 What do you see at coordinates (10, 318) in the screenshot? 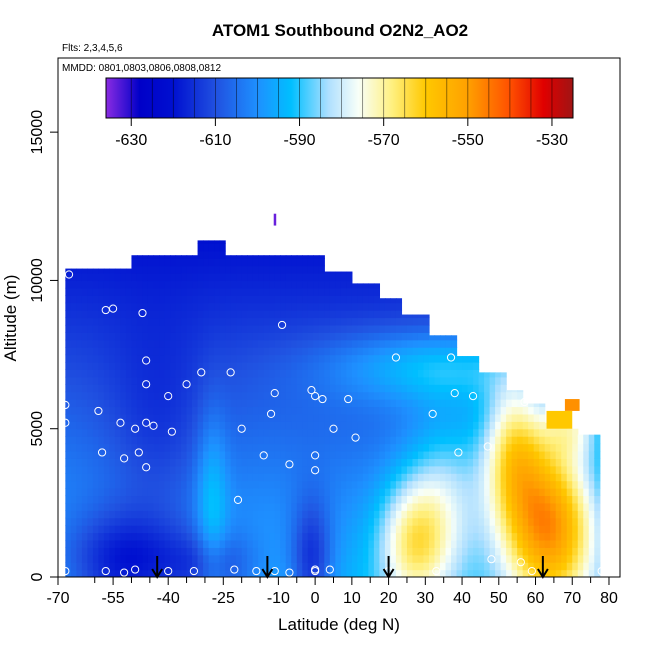
I see `y-axis-label: Altitude (m)` at bounding box center [10, 318].